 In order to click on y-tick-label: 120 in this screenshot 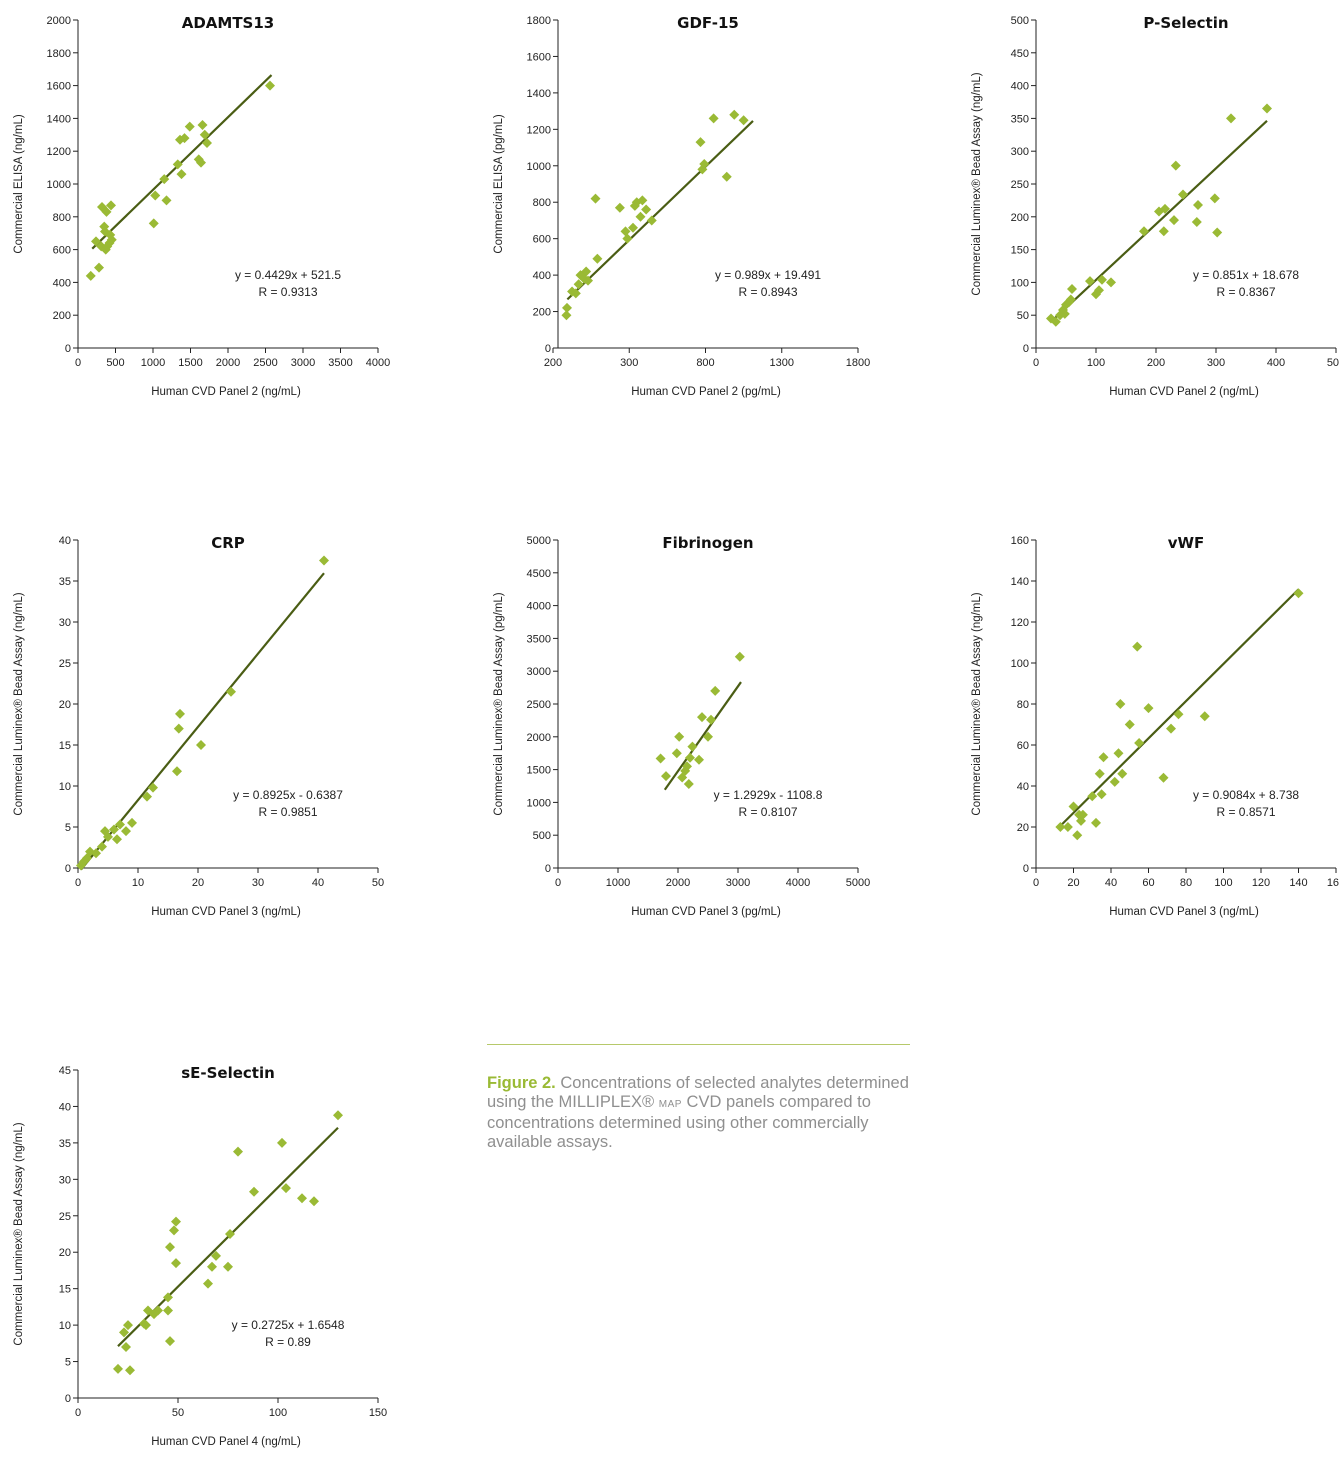, I will do `click(1020, 623)`.